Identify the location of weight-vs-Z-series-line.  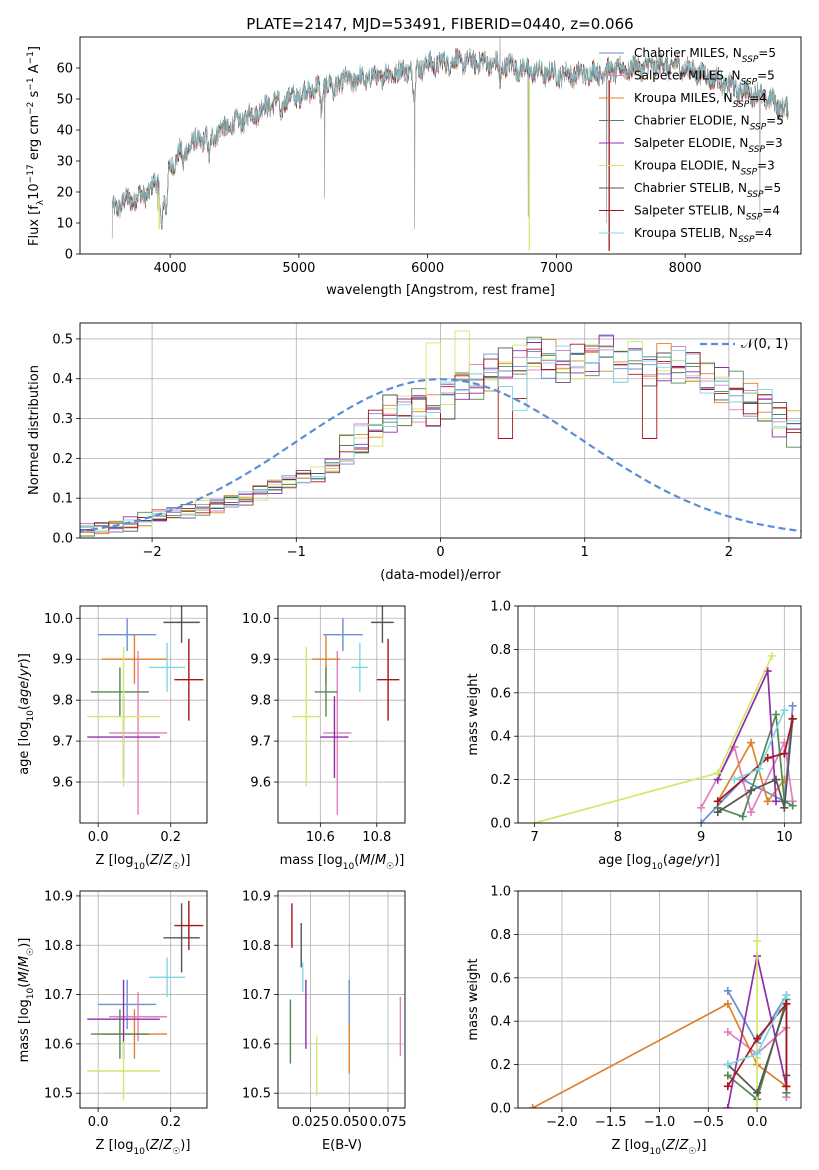
(757, 1044).